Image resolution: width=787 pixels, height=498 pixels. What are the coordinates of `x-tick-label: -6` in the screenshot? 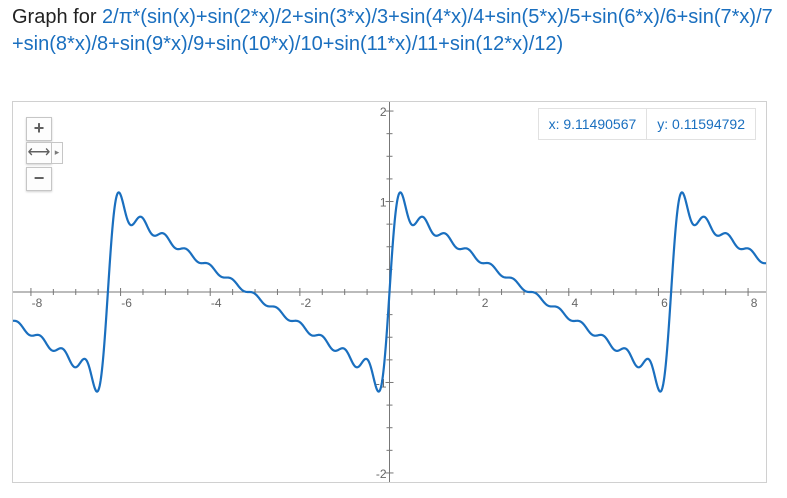 It's located at (126, 303).